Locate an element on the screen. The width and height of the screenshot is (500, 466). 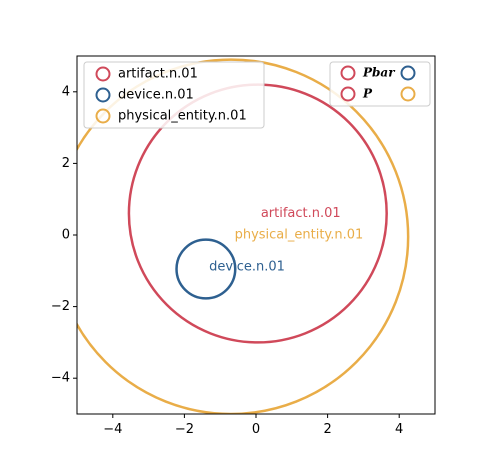
x-tick-label: 0 is located at coordinates (256, 429).